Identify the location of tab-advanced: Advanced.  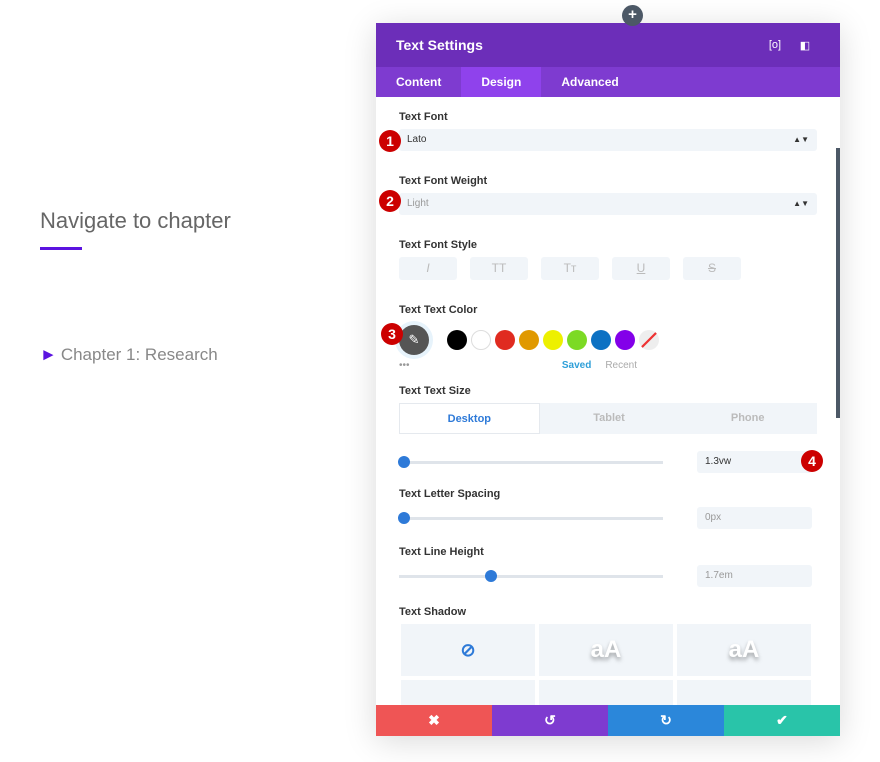
(590, 82).